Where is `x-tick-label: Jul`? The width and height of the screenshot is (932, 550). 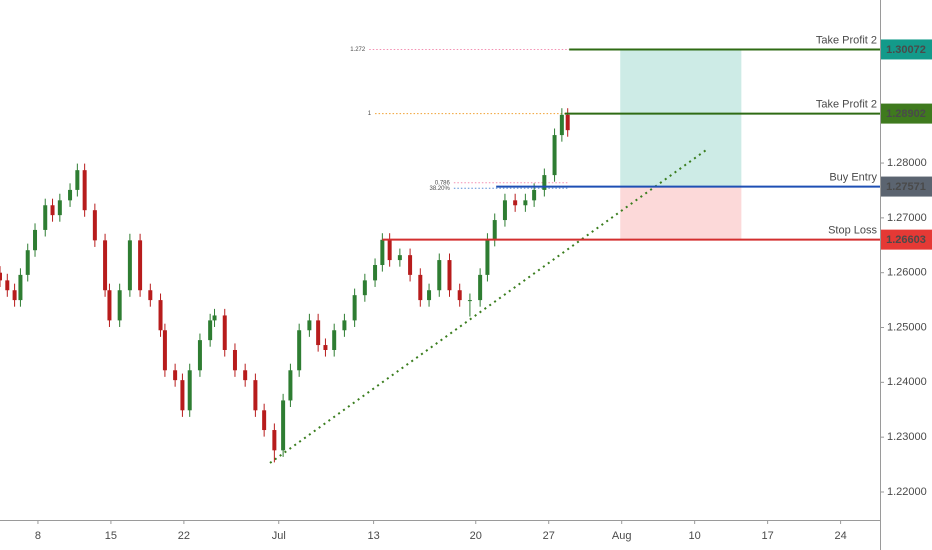
x-tick-label: Jul is located at coordinates (279, 536).